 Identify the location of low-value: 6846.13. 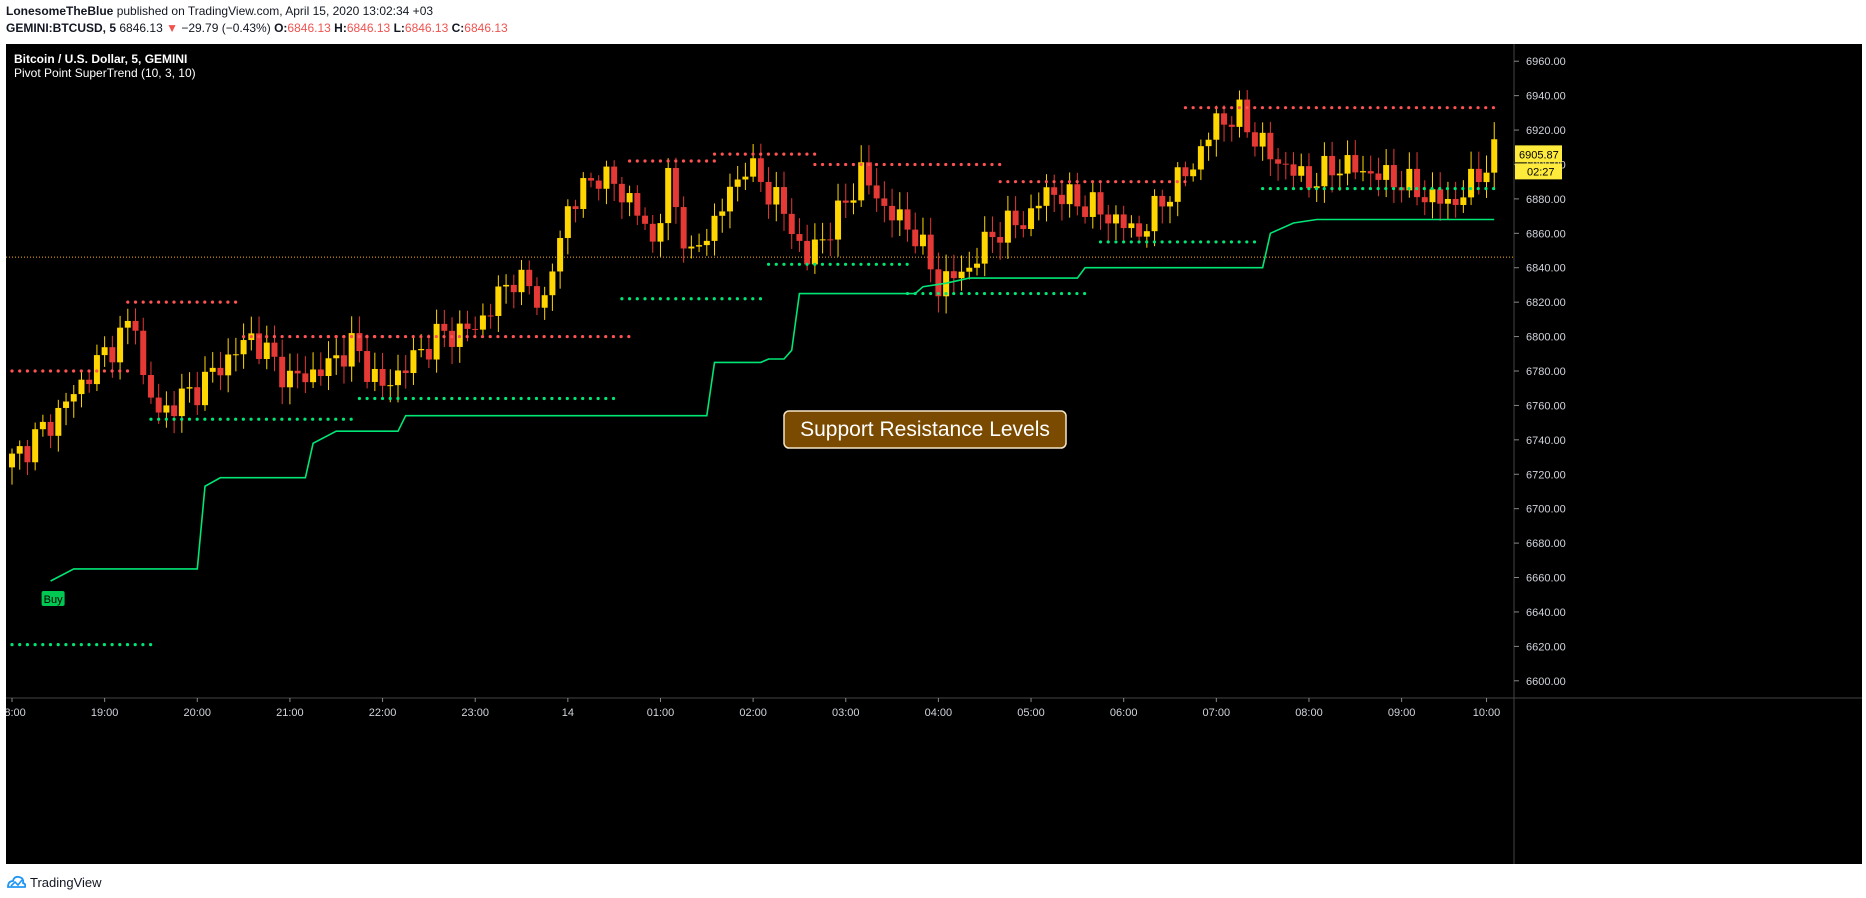
(426, 28).